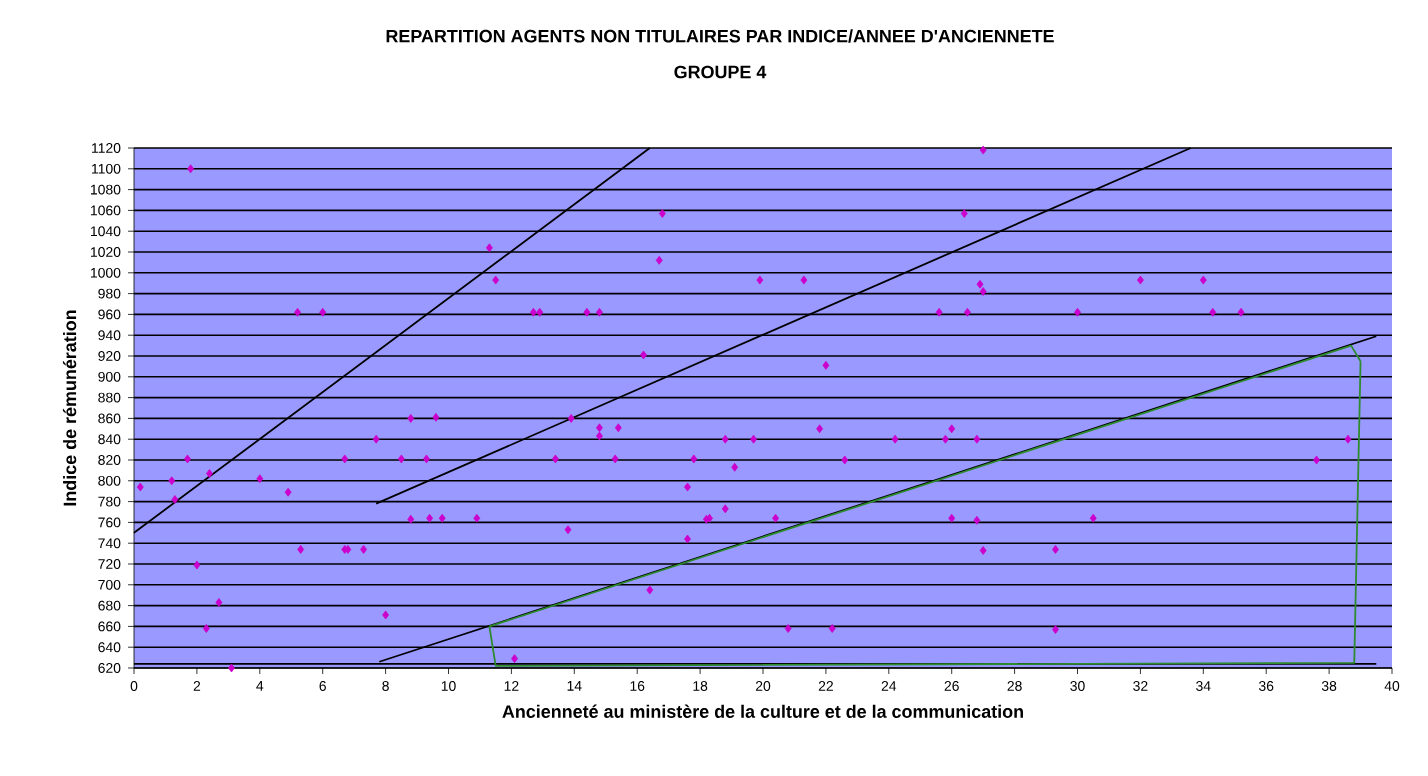  I want to click on y-axis-title: Indice de rémunération, so click(69, 408).